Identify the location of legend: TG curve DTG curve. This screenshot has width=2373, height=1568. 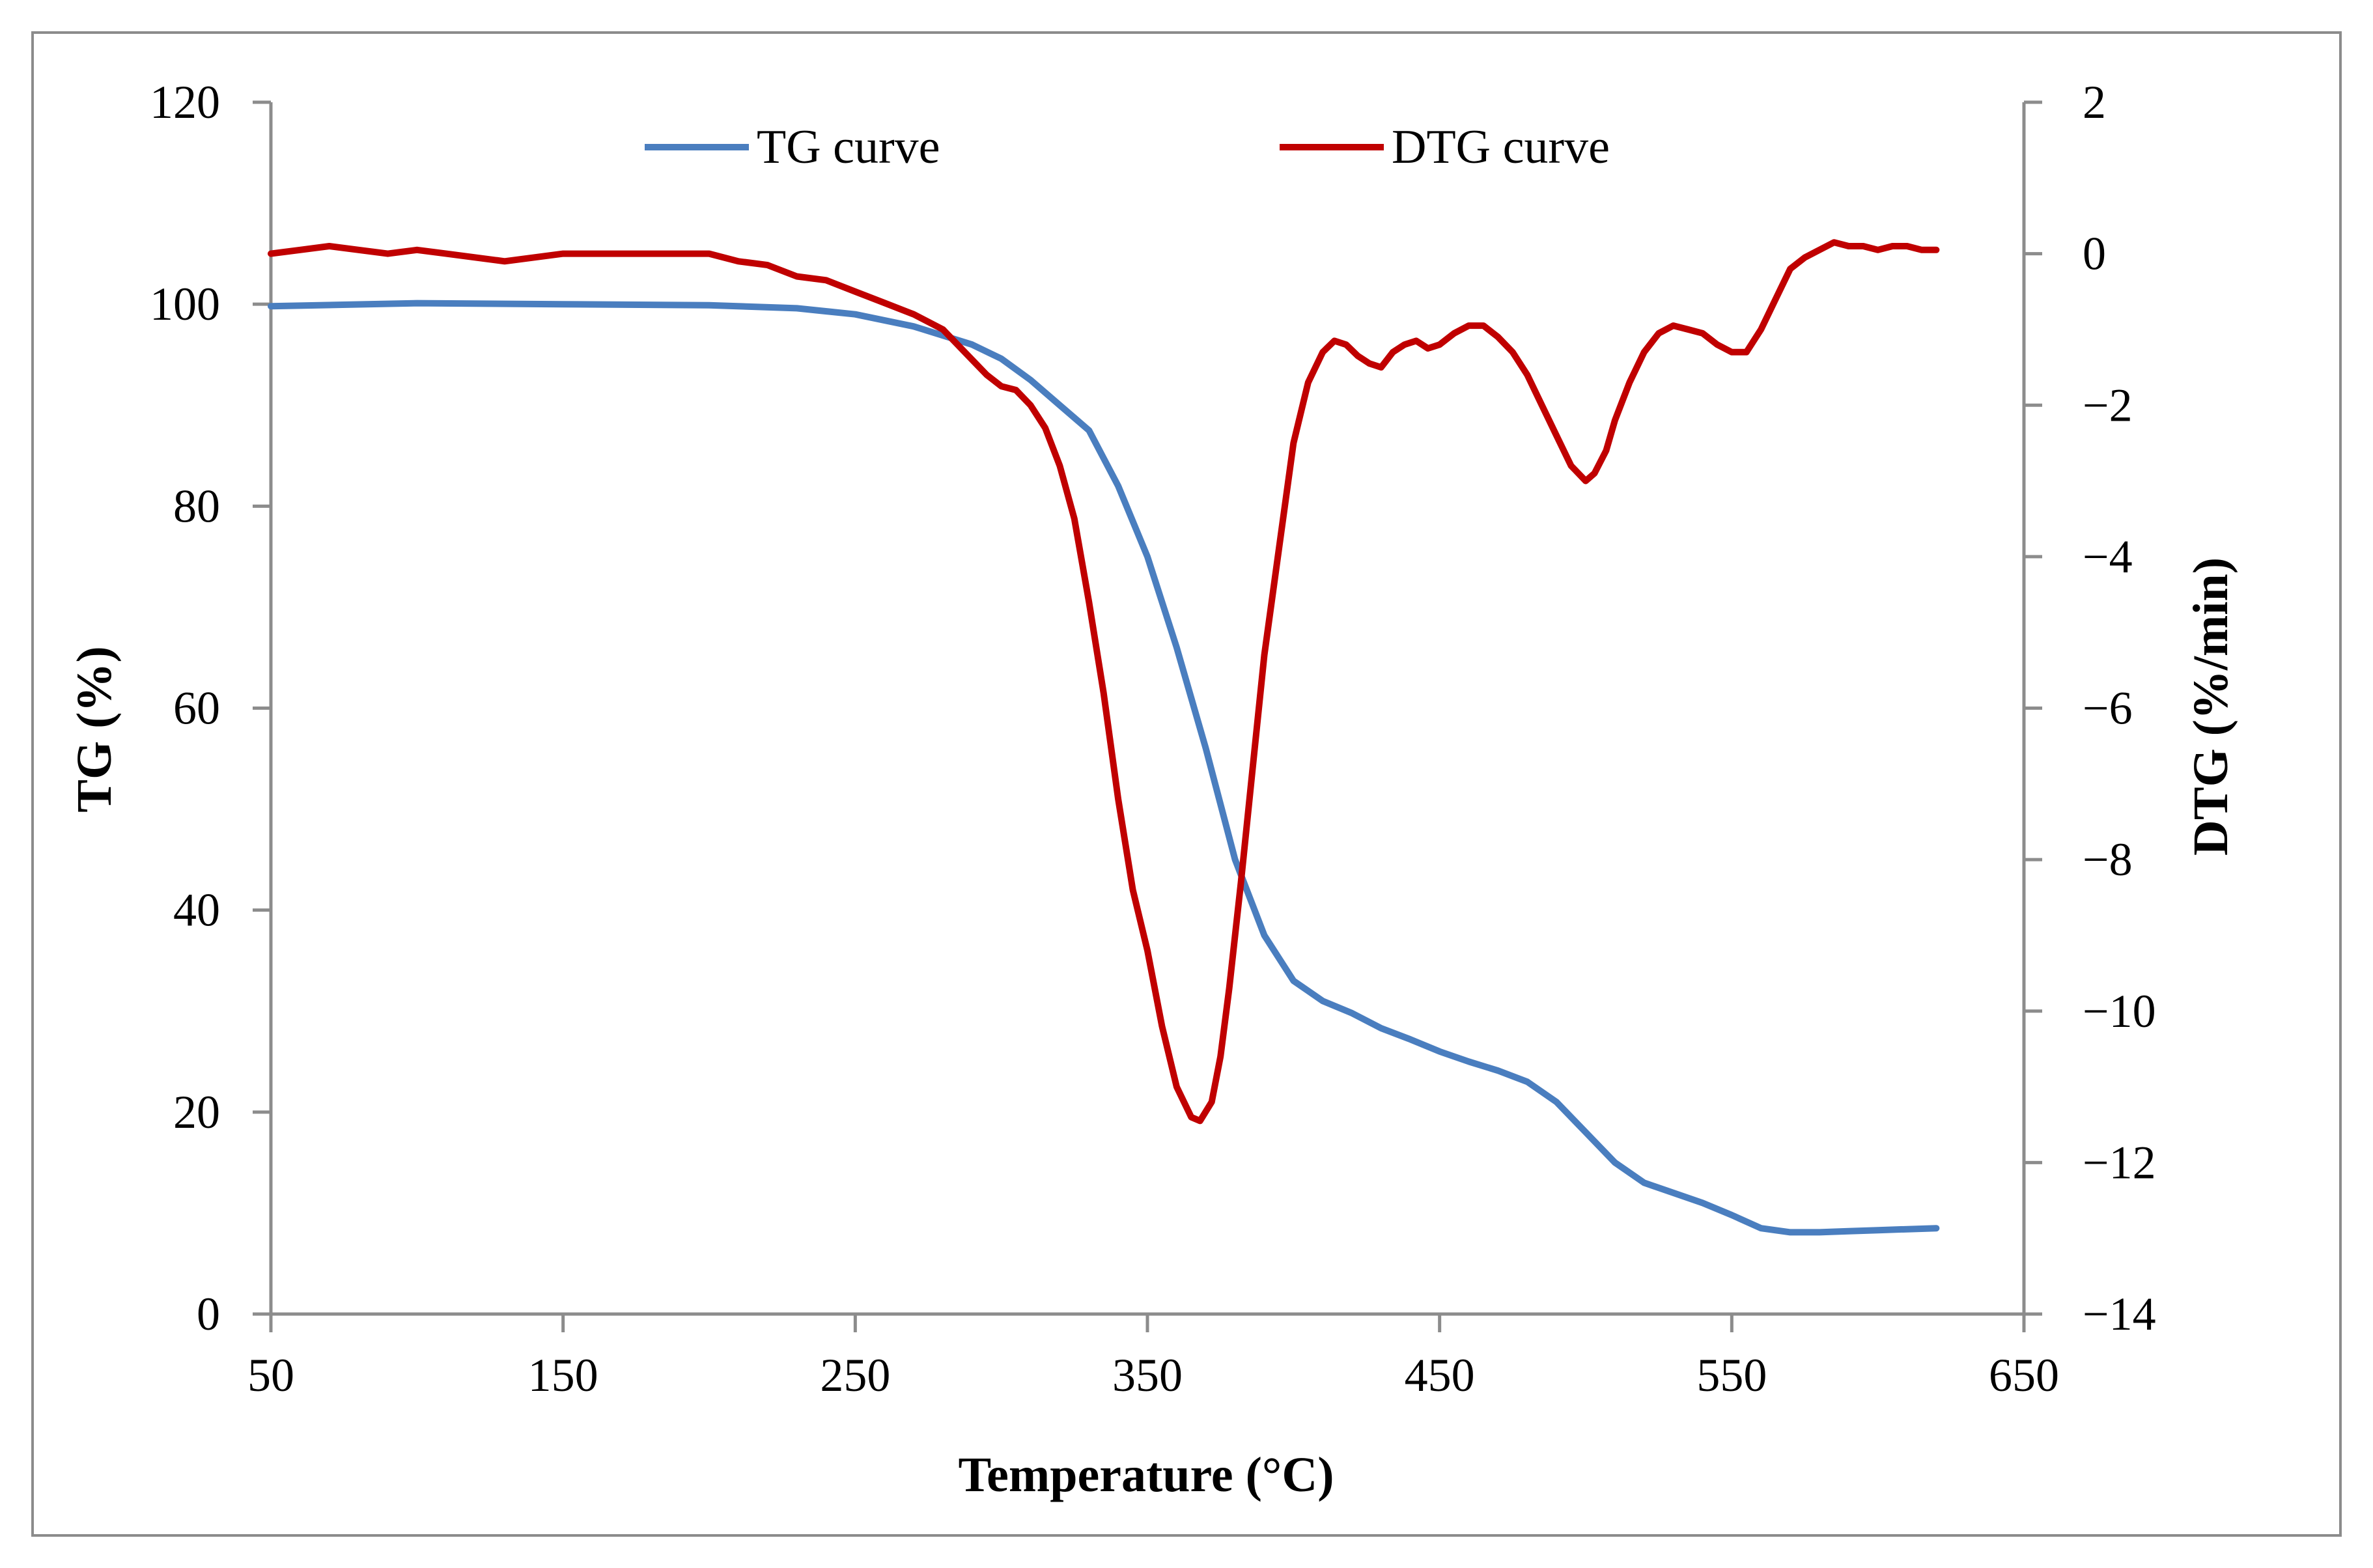
(1128, 147).